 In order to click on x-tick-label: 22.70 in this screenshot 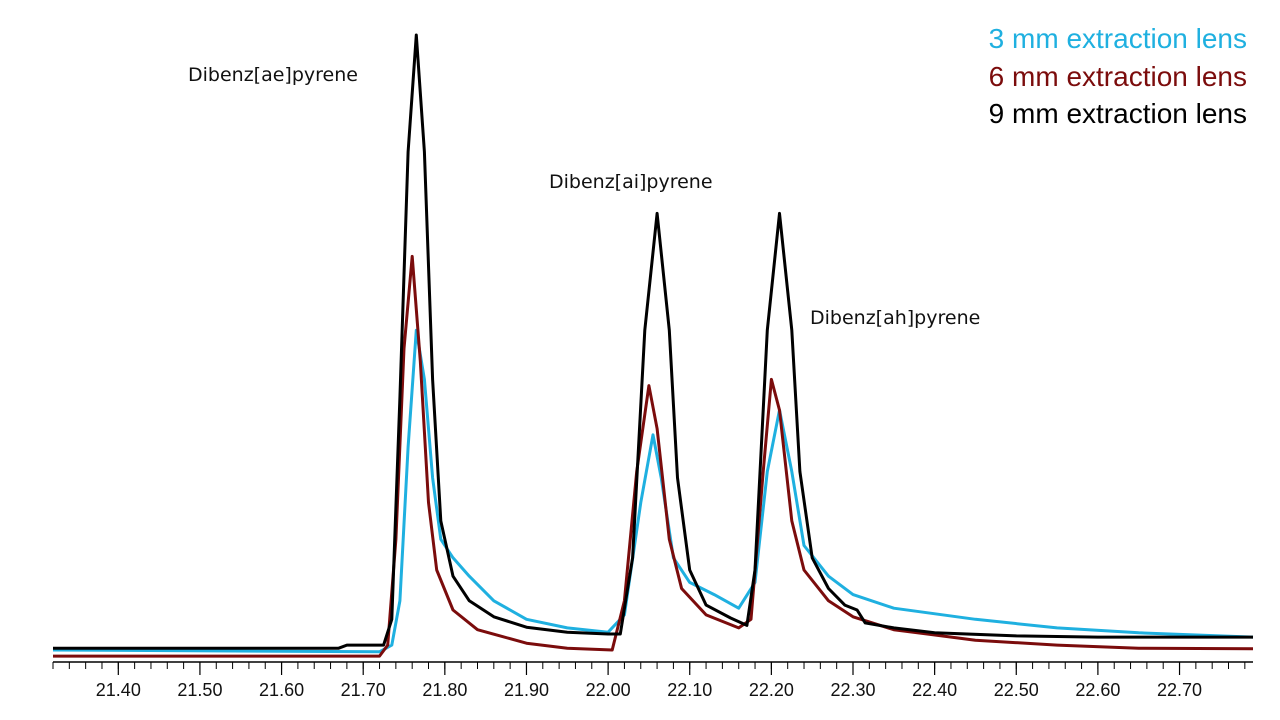, I will do `click(1179, 690)`.